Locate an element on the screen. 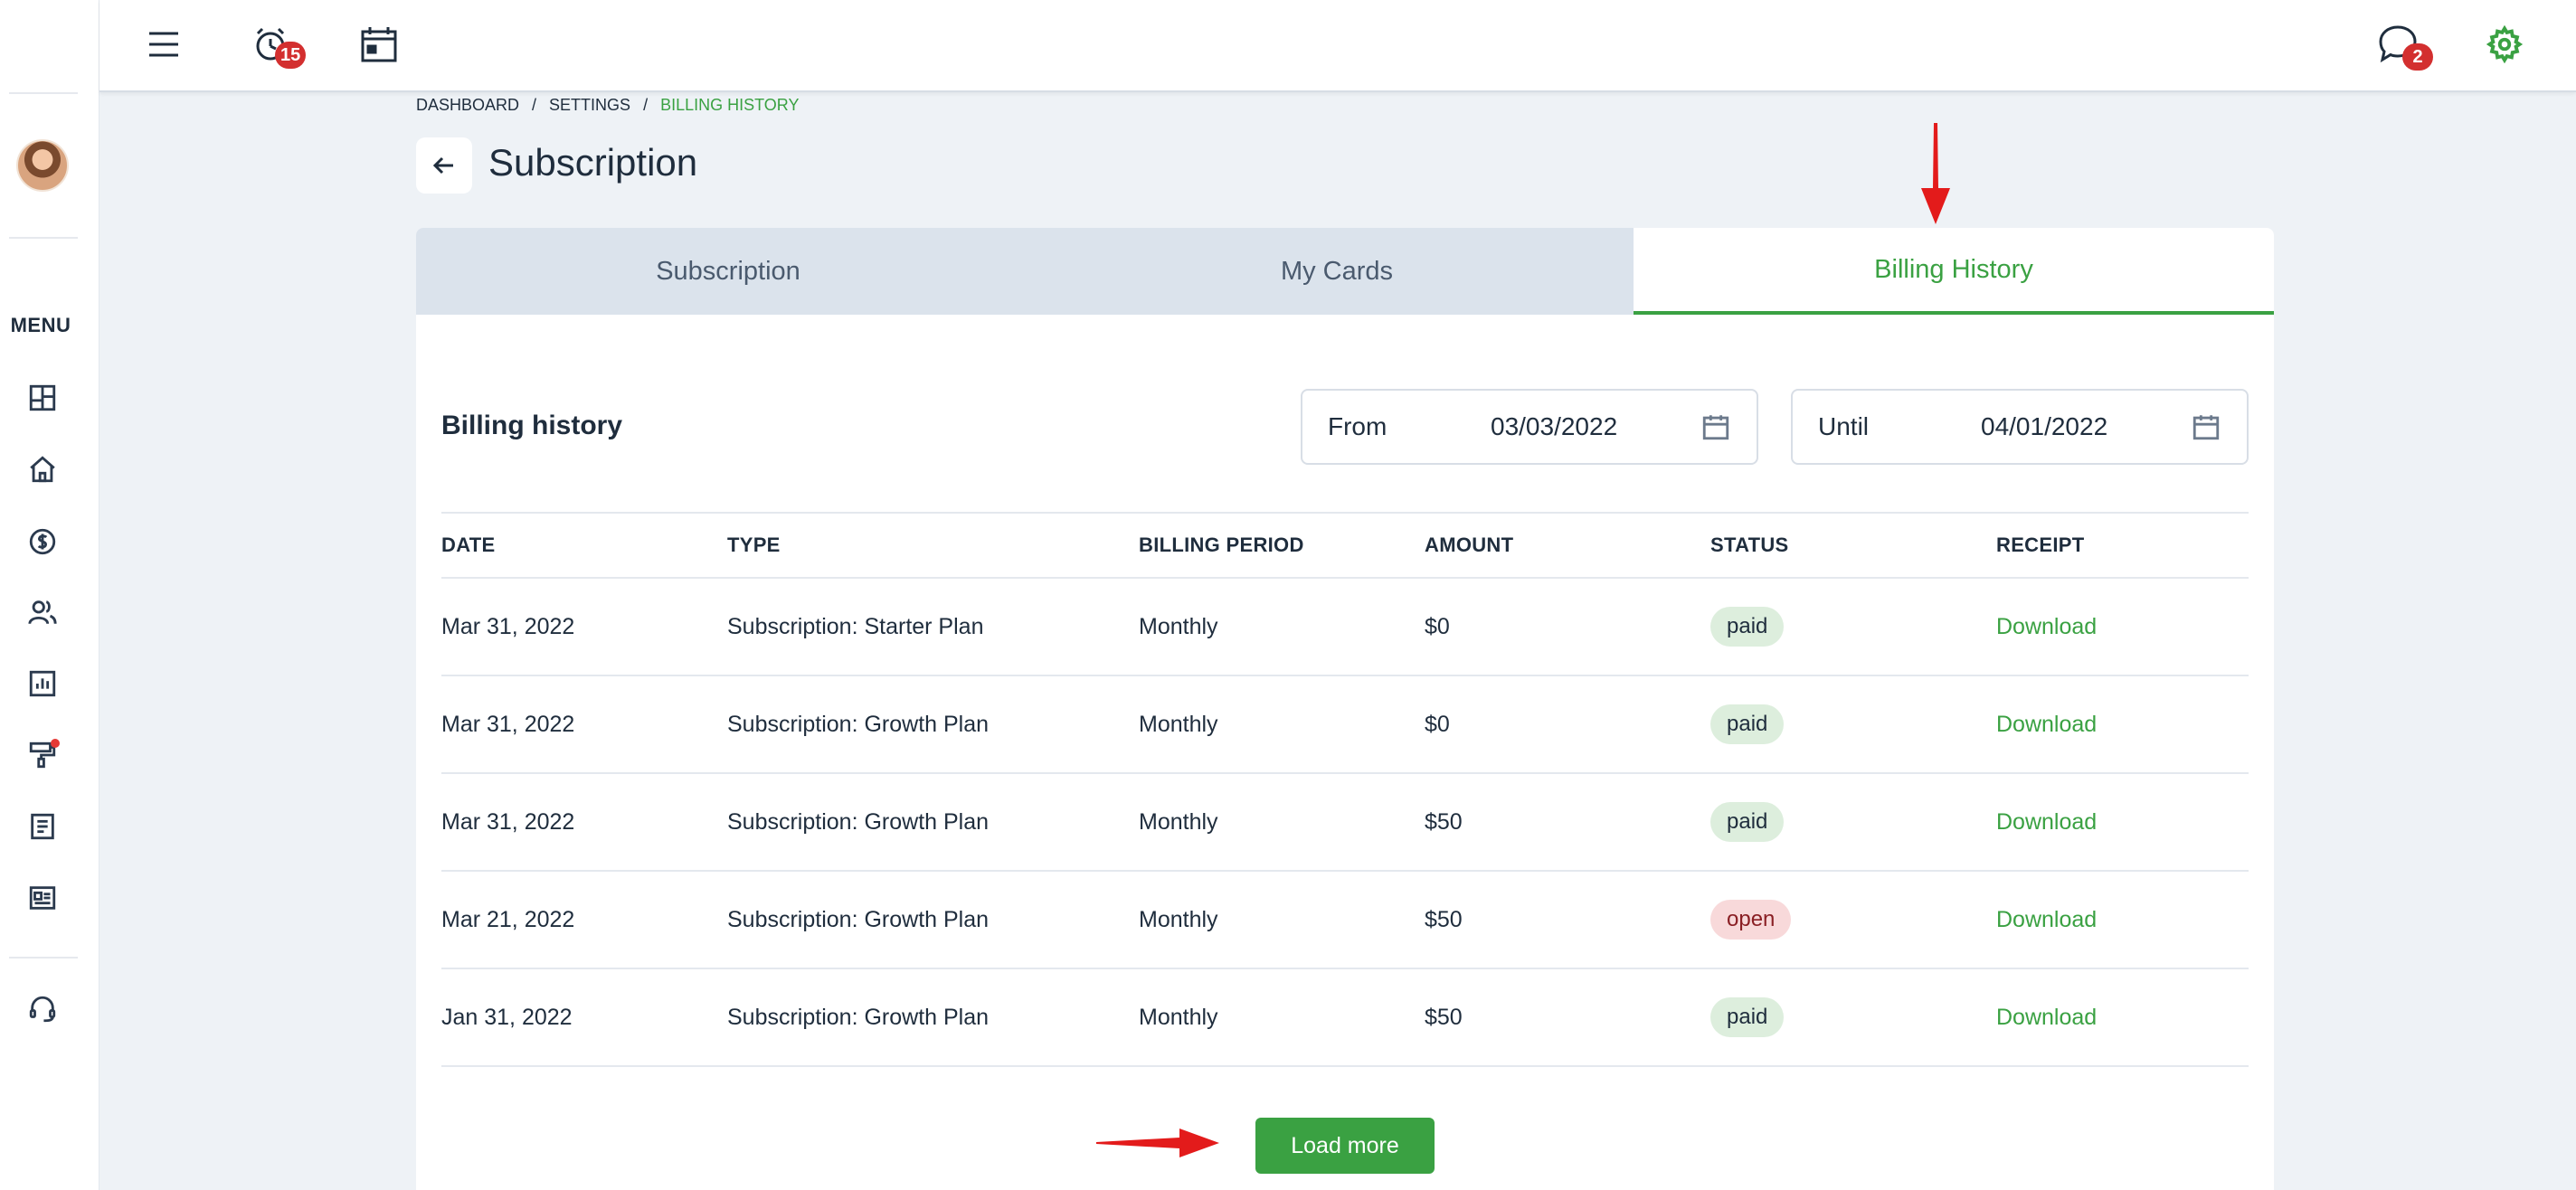 This screenshot has height=1190, width=2576. back-button is located at coordinates (444, 165).